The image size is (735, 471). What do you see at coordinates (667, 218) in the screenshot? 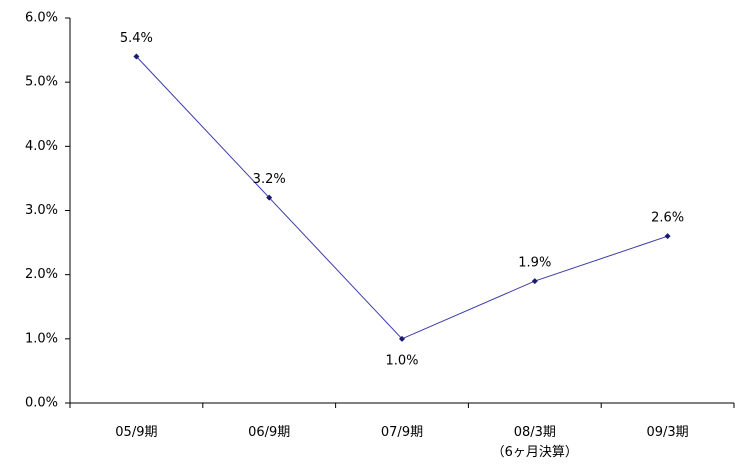
I see `value-label: 2.6%` at bounding box center [667, 218].